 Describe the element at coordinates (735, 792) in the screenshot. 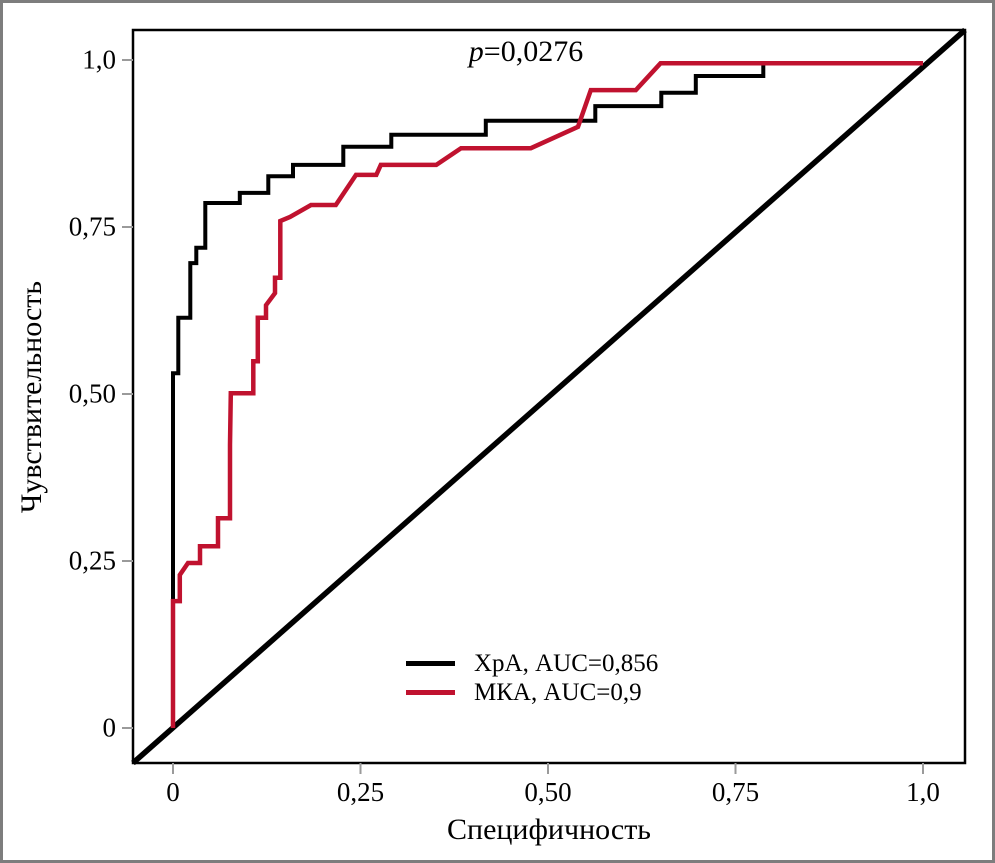

I see `x-tick-label: 0,75` at that location.